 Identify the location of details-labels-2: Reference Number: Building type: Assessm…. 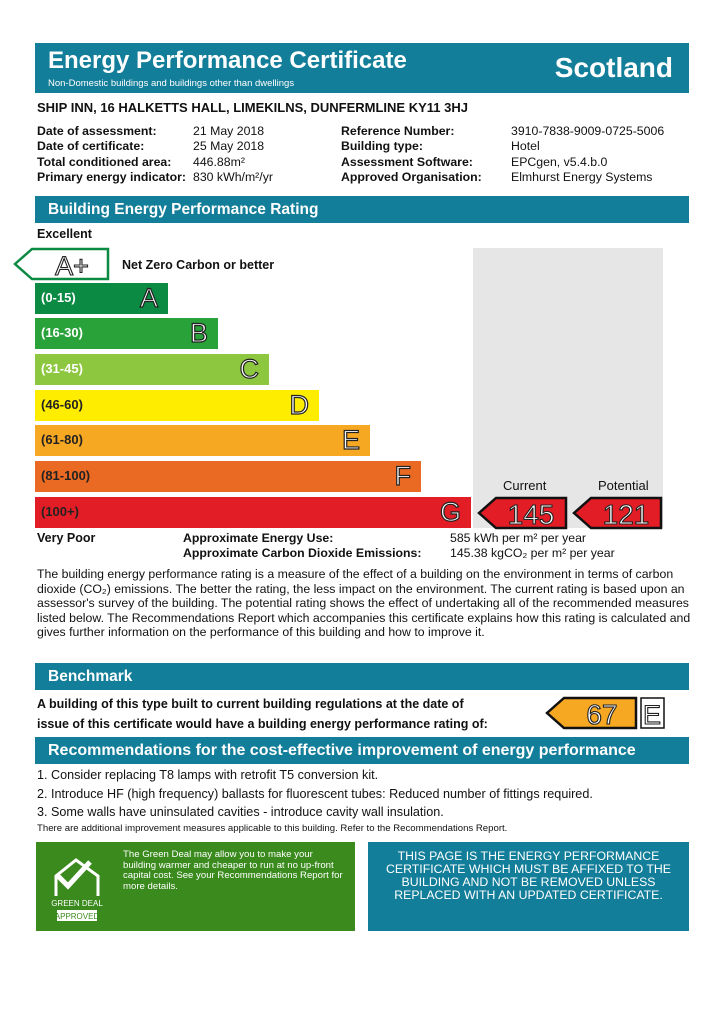
(411, 154).